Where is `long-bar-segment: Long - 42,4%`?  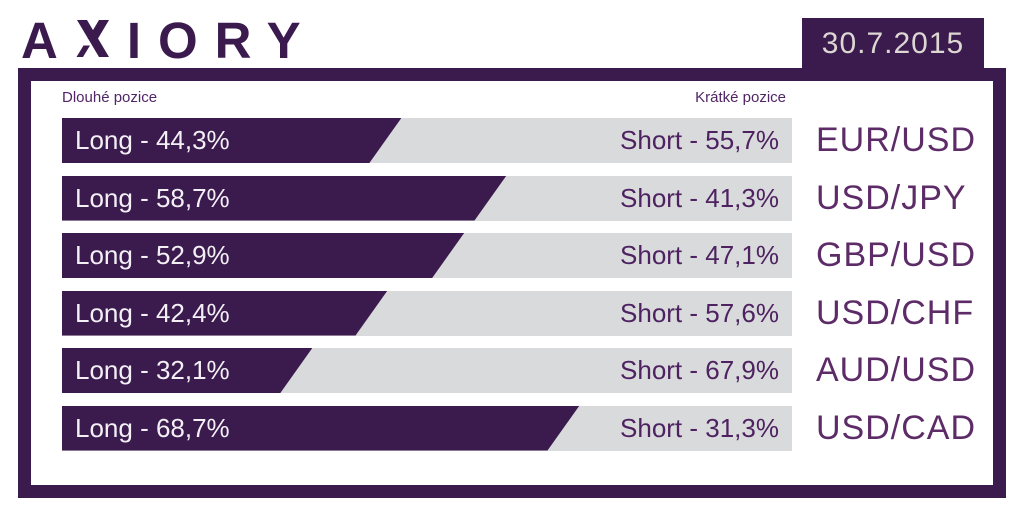 long-bar-segment: Long - 42,4% is located at coordinates (225, 313).